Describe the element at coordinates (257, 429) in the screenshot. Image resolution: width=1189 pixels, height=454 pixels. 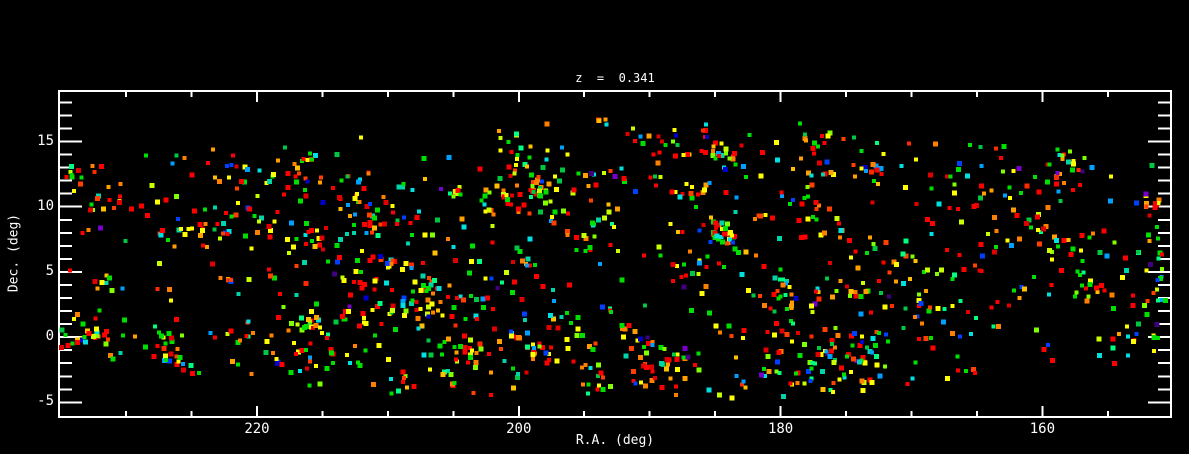
I see `x-tick-label: 220` at that location.